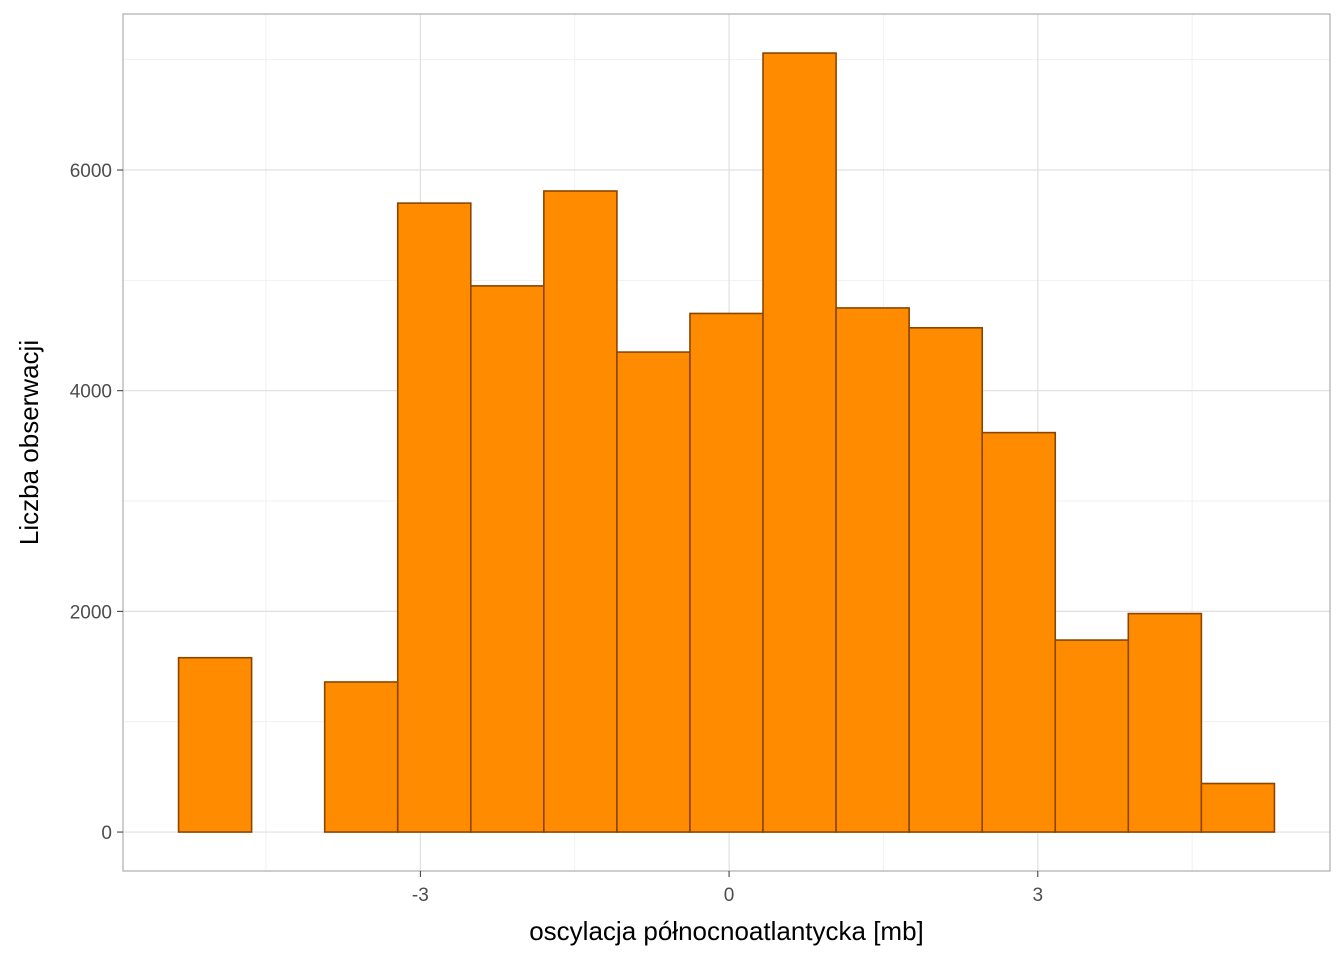 This screenshot has width=1344, height=960. I want to click on y-axis-title: Liczba obserwacji, so click(29, 442).